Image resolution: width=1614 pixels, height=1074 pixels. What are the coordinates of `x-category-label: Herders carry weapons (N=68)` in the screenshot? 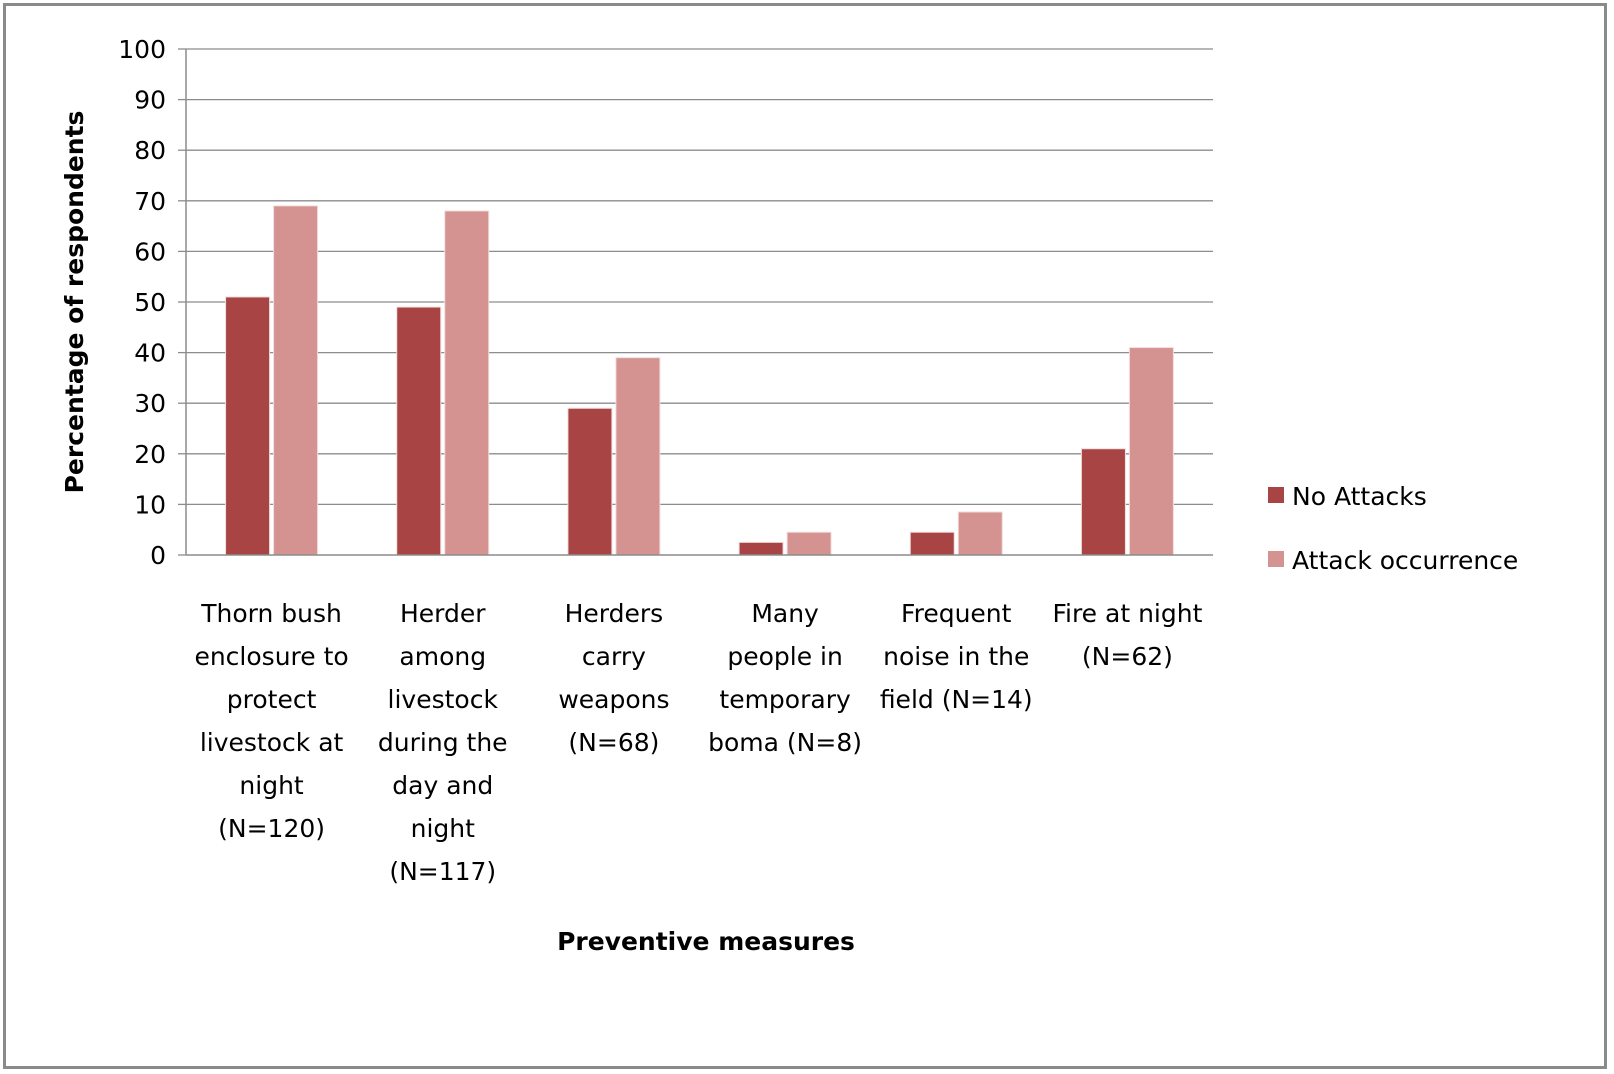 It's located at (613, 678).